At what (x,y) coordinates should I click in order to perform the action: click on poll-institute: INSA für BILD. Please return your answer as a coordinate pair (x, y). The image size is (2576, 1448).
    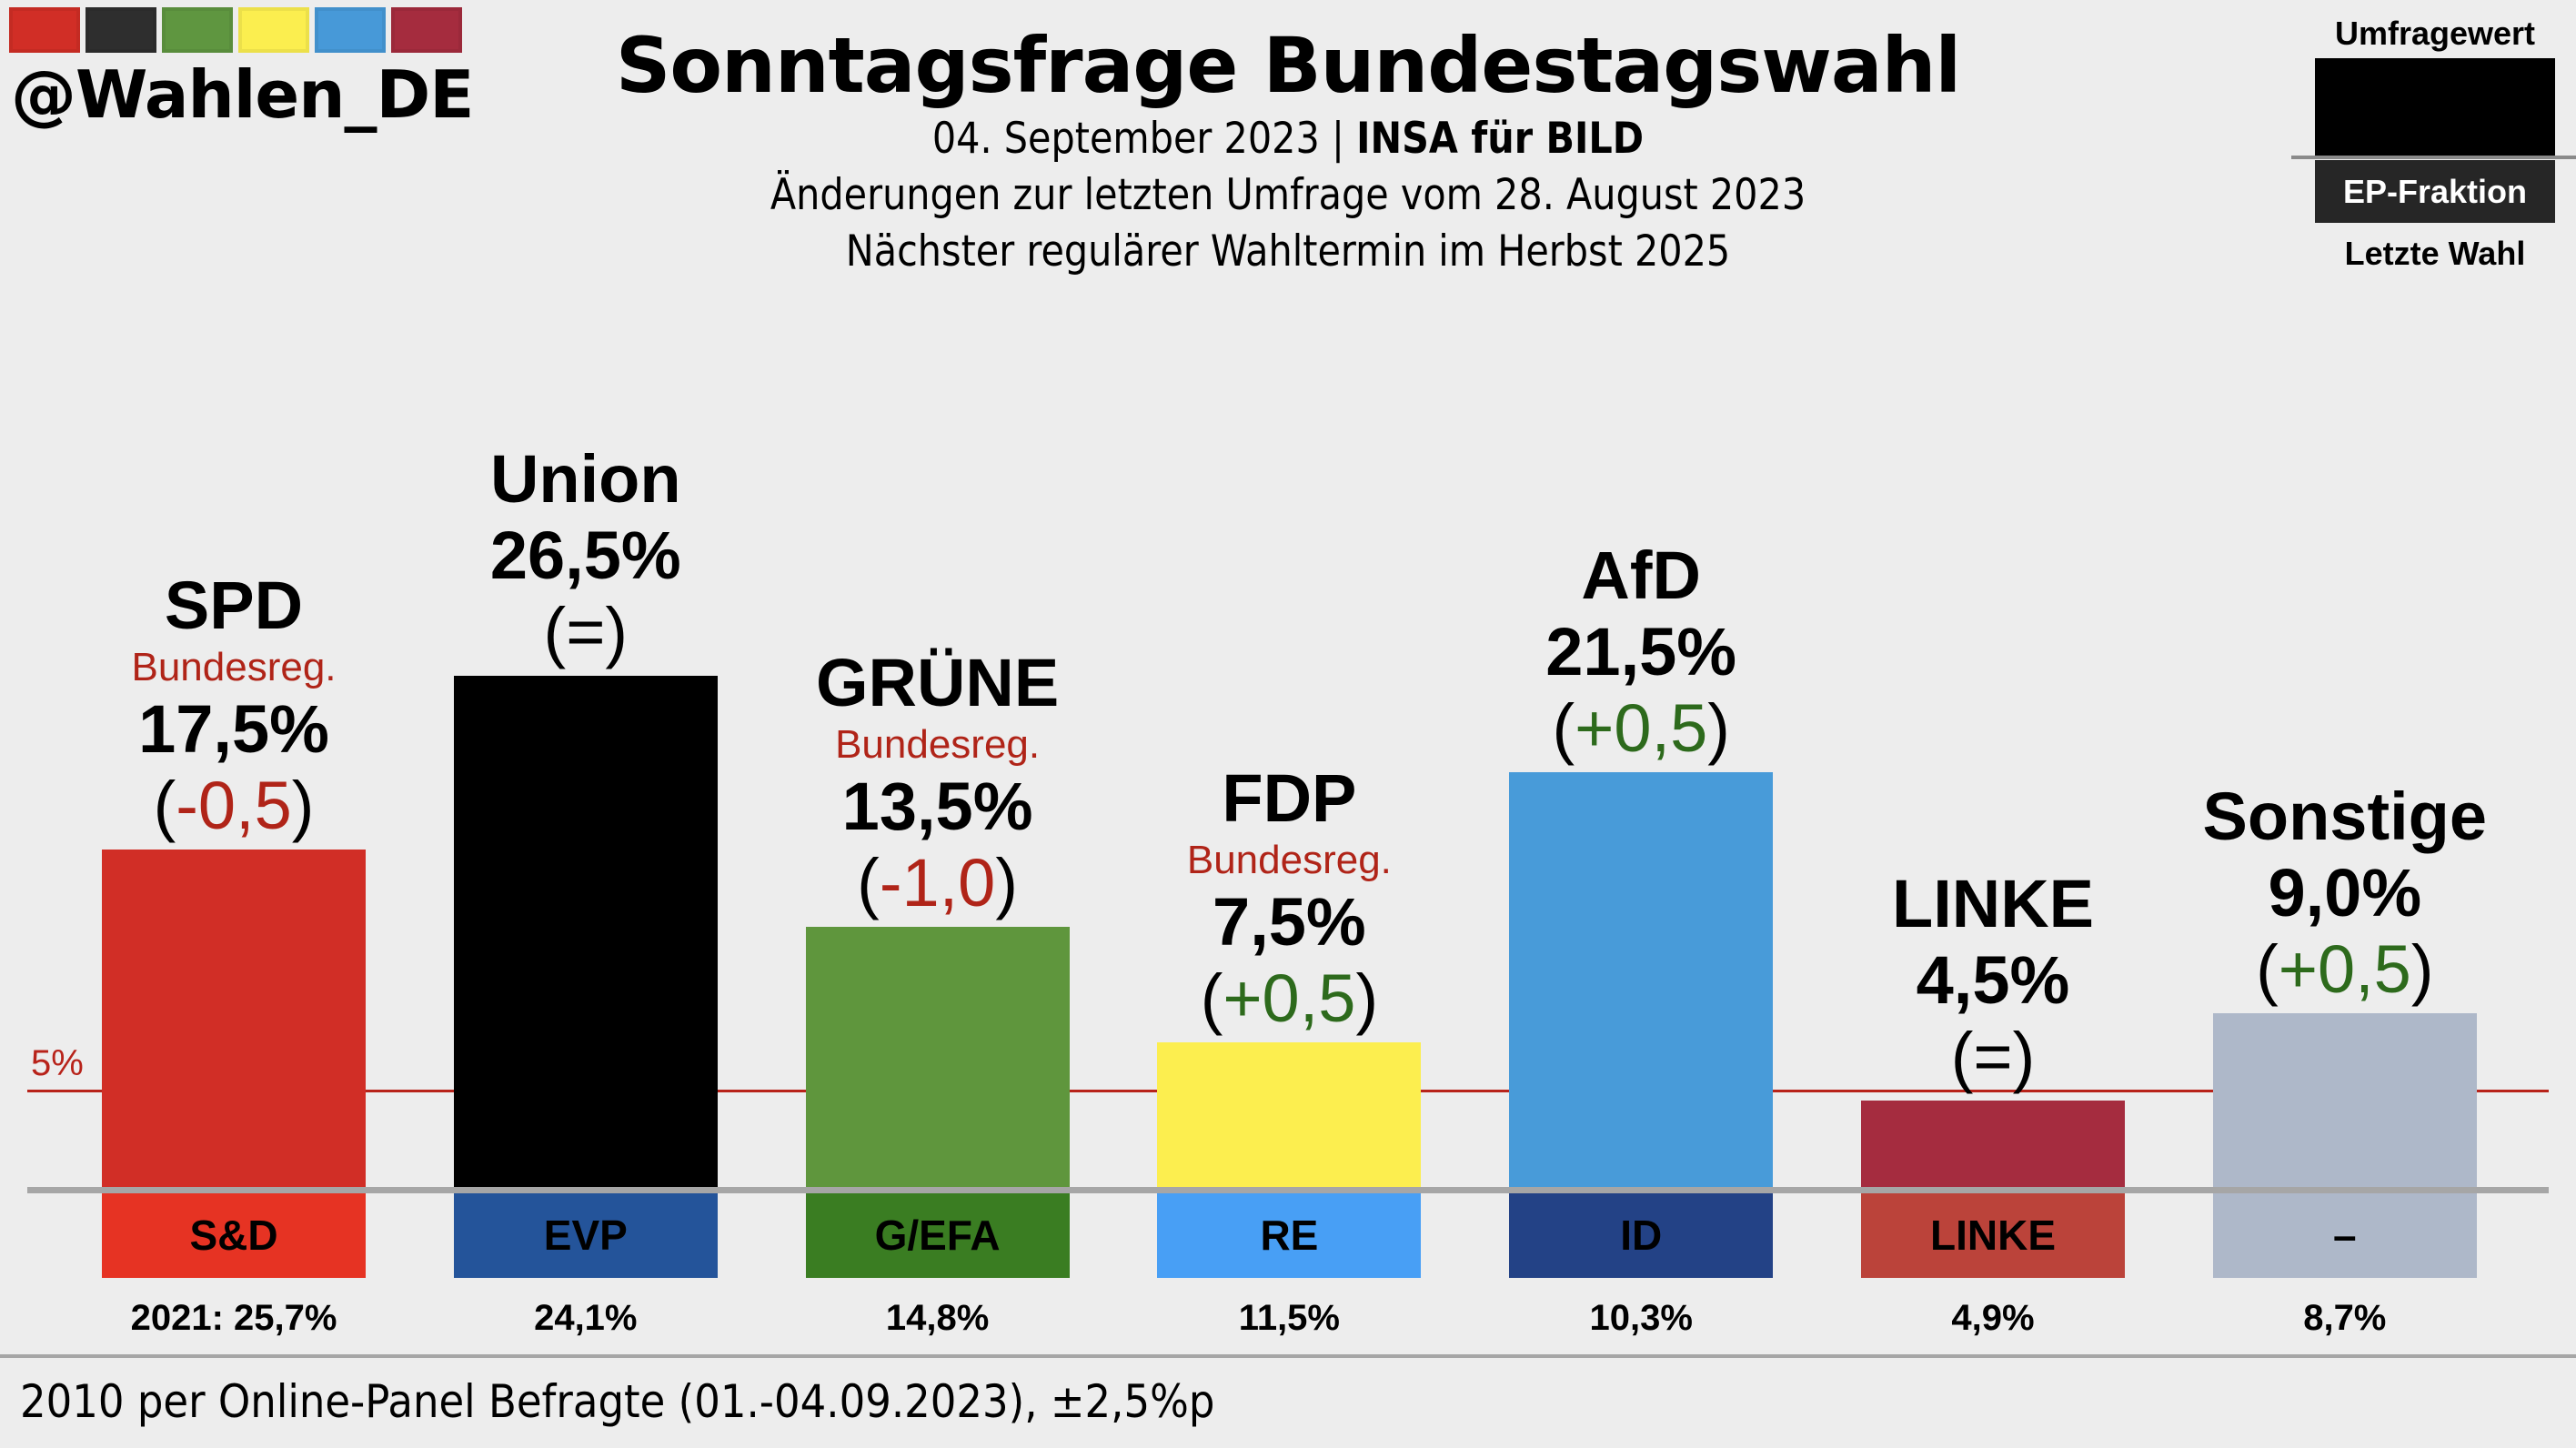
    Looking at the image, I should click on (1500, 139).